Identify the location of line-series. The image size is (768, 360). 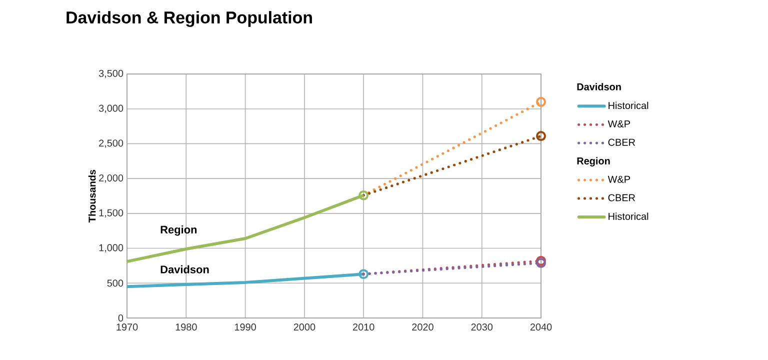
(246, 229).